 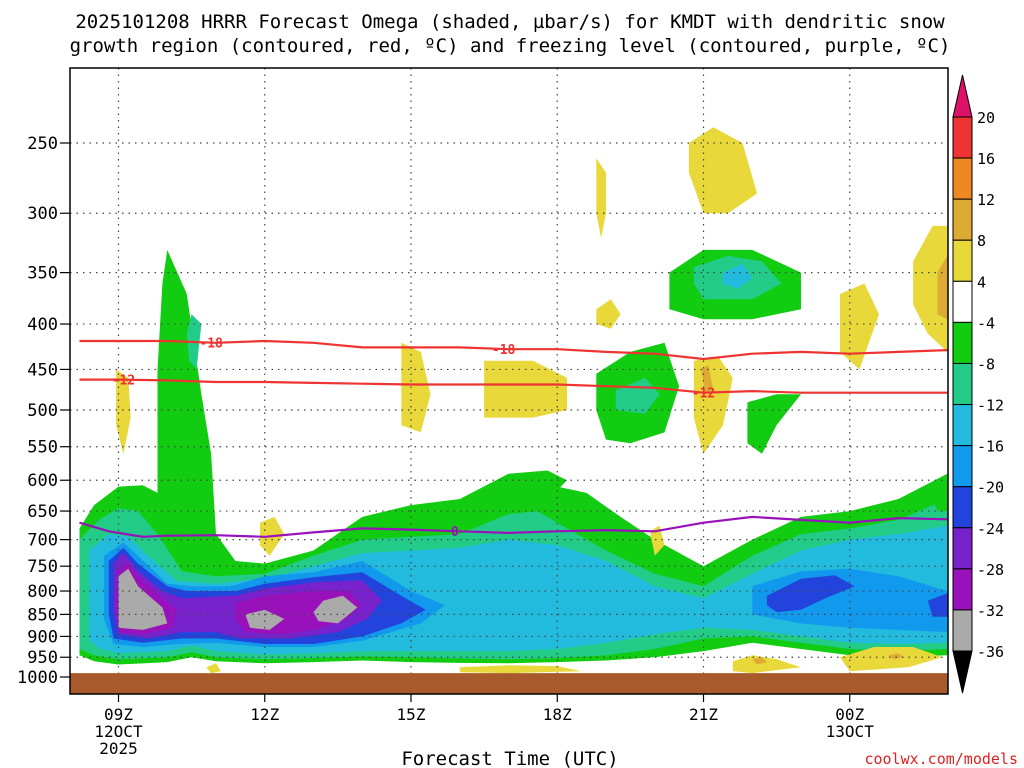 I want to click on colorbar-label-4: 4, so click(x=981, y=282).